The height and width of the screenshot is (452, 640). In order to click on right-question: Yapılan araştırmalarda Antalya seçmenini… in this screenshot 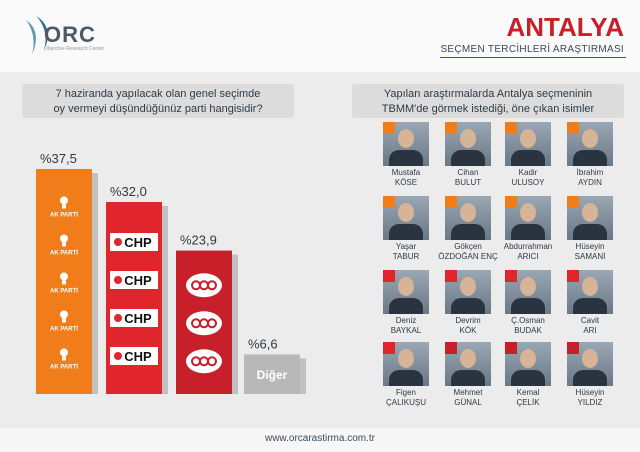, I will do `click(488, 101)`.